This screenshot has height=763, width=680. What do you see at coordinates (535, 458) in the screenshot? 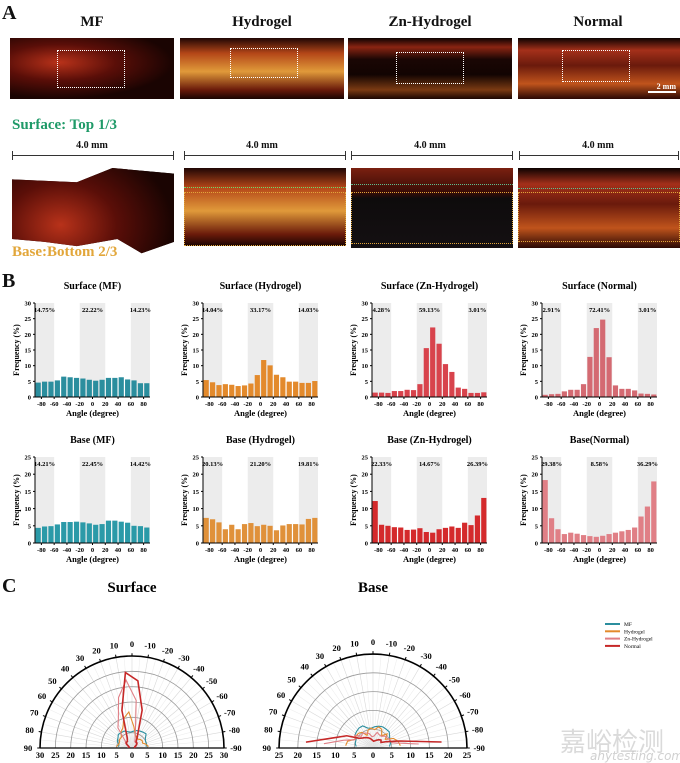
I see `y-tick-label: 25` at bounding box center [535, 458].